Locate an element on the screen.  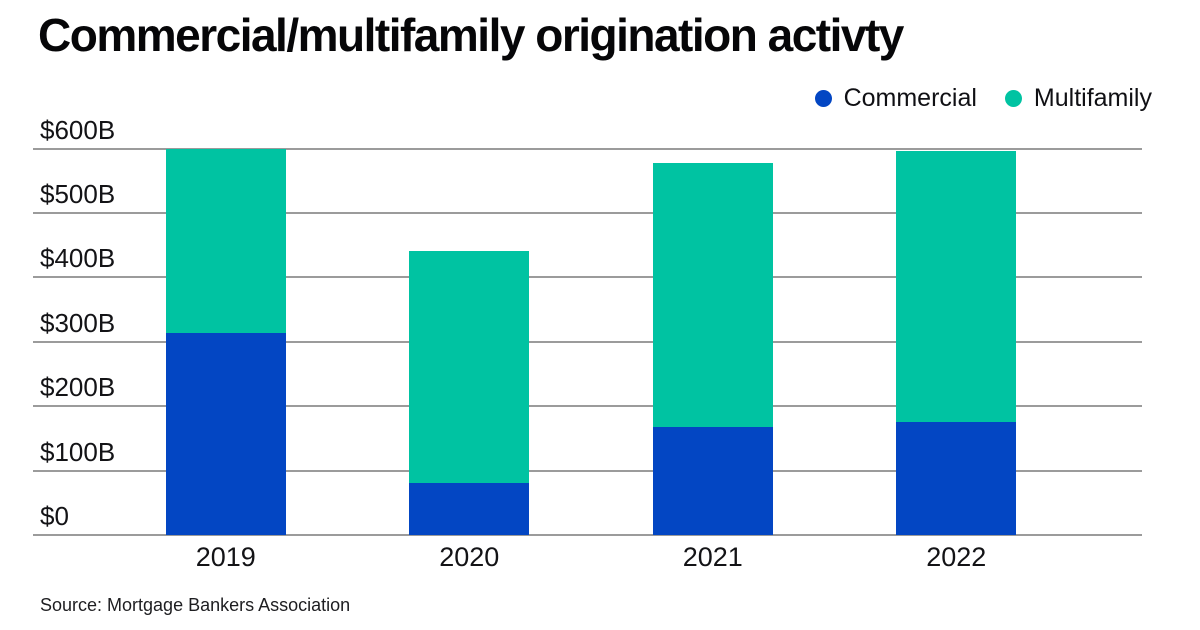
bar-2020 is located at coordinates (469, 392).